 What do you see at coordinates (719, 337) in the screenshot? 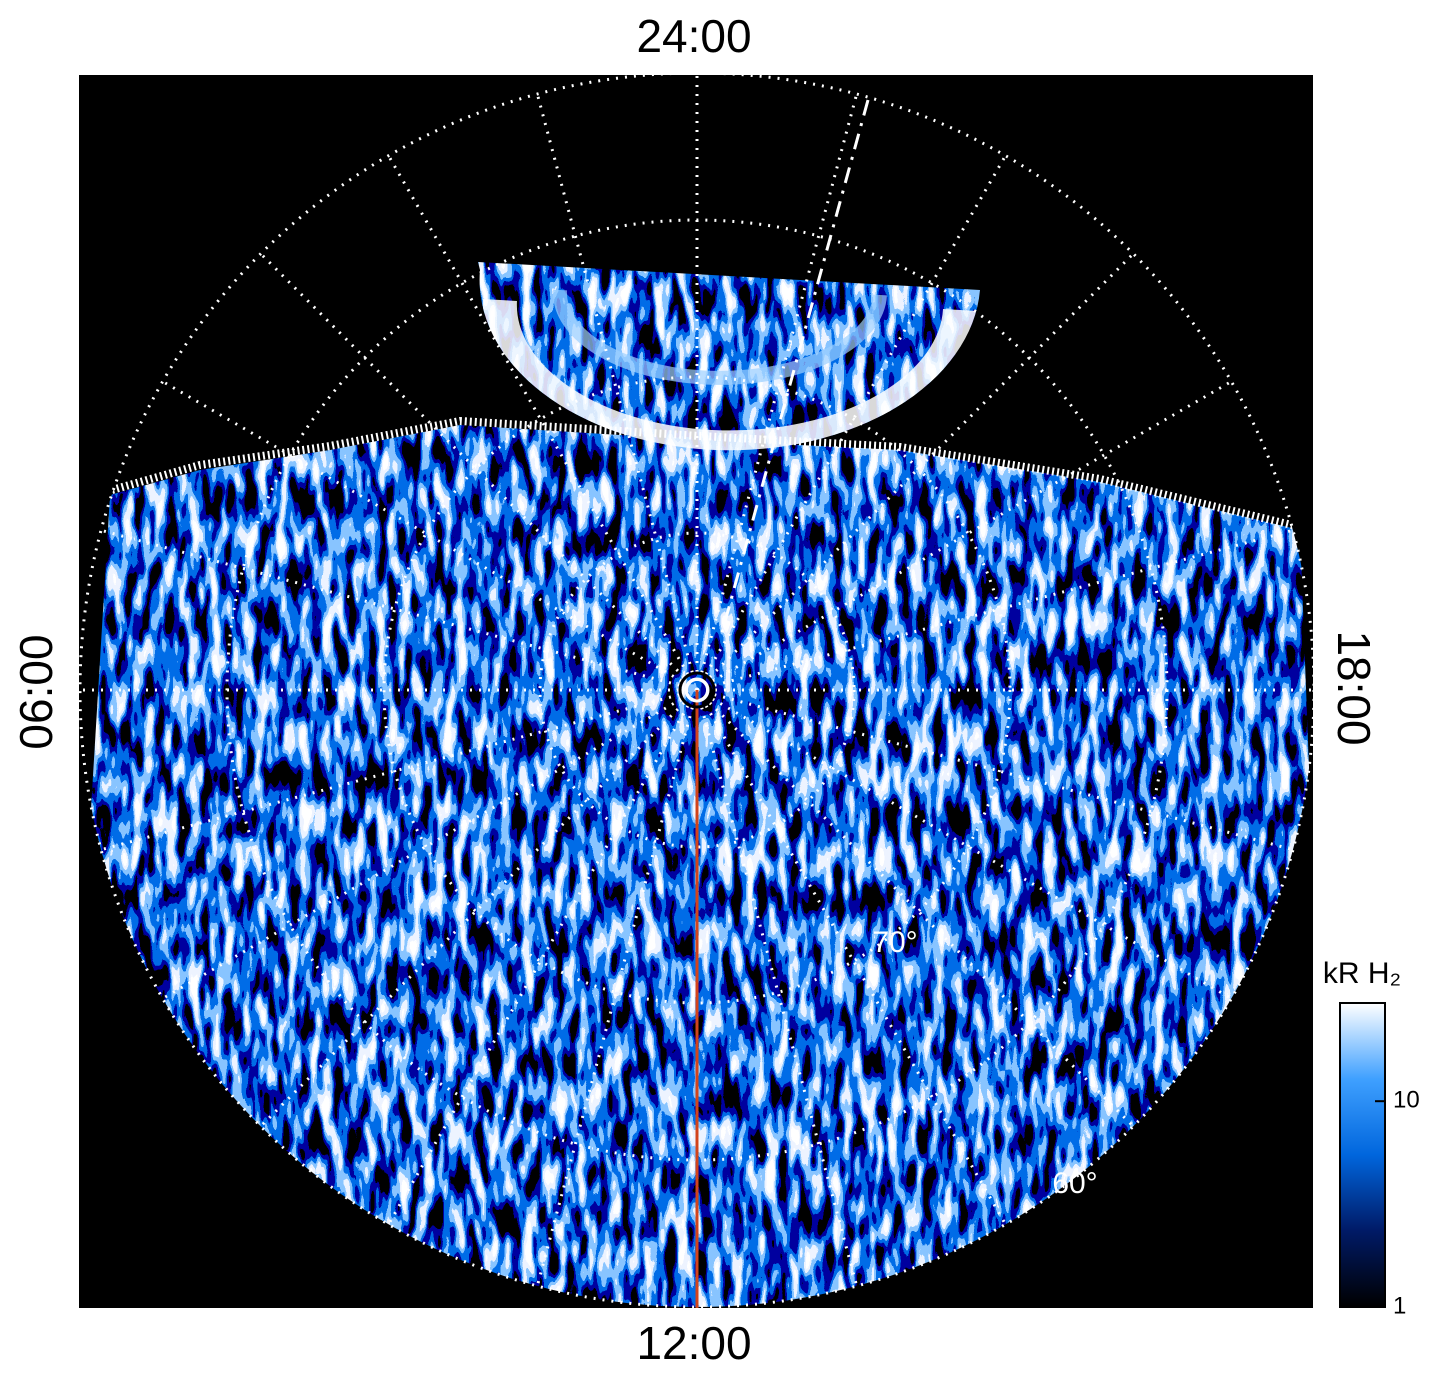
I see `oval-band-inner` at bounding box center [719, 337].